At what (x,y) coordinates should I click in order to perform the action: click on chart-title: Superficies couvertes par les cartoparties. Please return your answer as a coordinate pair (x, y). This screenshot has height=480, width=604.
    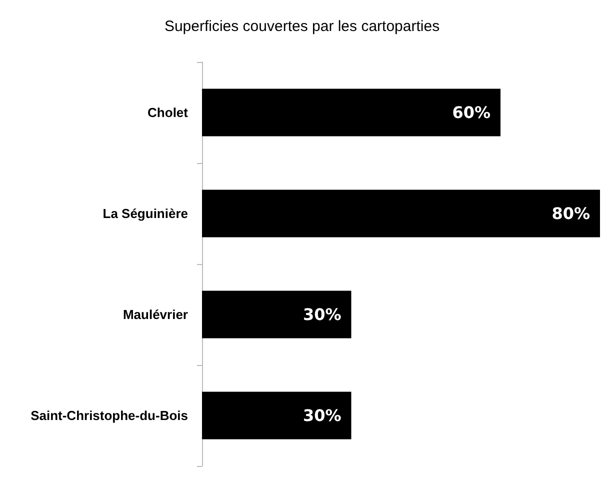
    Looking at the image, I should click on (302, 26).